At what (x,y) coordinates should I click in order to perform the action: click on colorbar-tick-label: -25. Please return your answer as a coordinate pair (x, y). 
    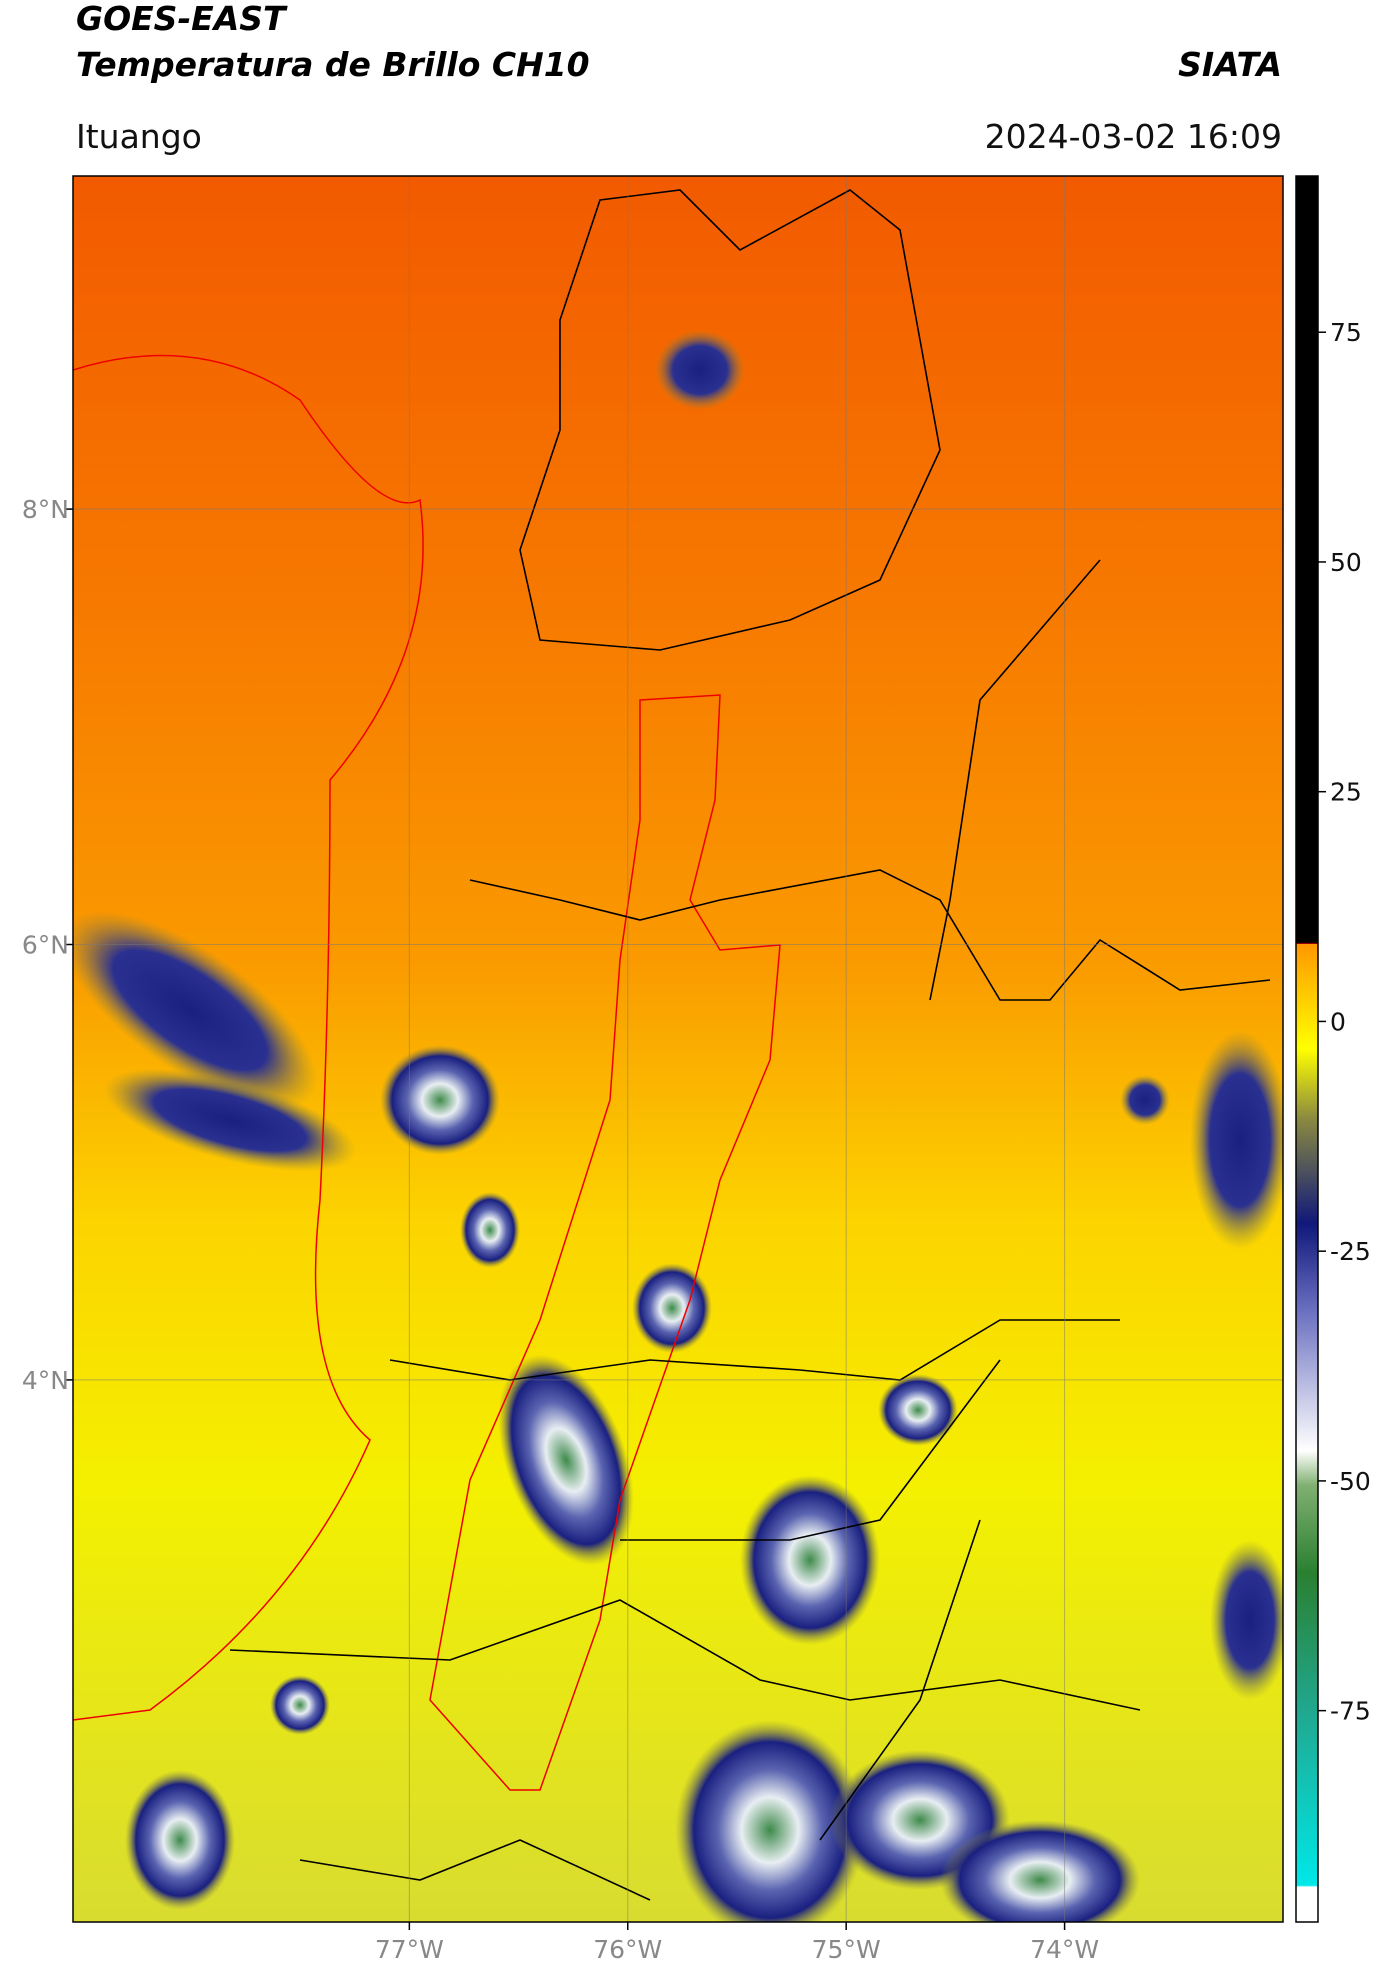
    Looking at the image, I should click on (1350, 1251).